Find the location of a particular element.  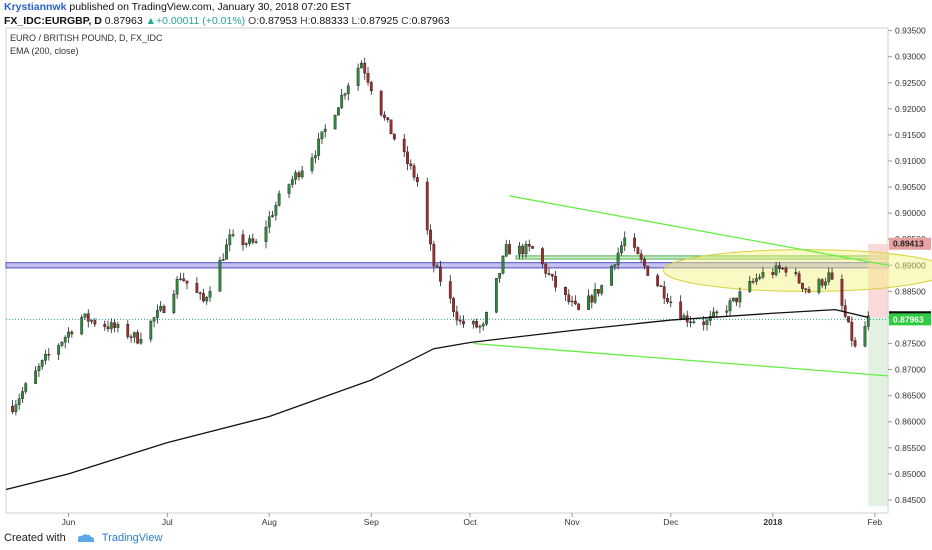

price-tag is located at coordinates (910, 319).